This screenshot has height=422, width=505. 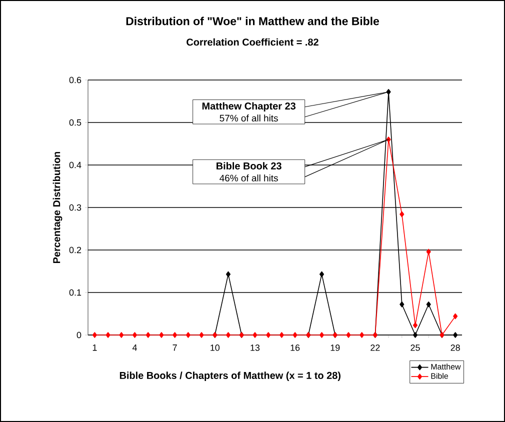 I want to click on y-tick-label: 0.3, so click(x=75, y=207).